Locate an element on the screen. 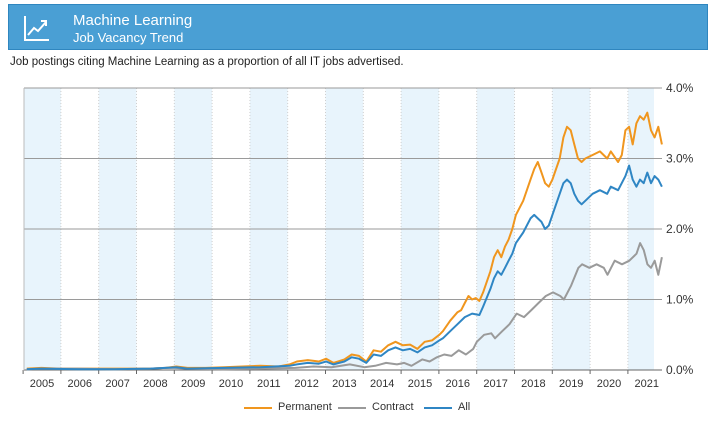 This screenshot has height=422, width=720. x-tick-label: 2005 is located at coordinates (42, 384).